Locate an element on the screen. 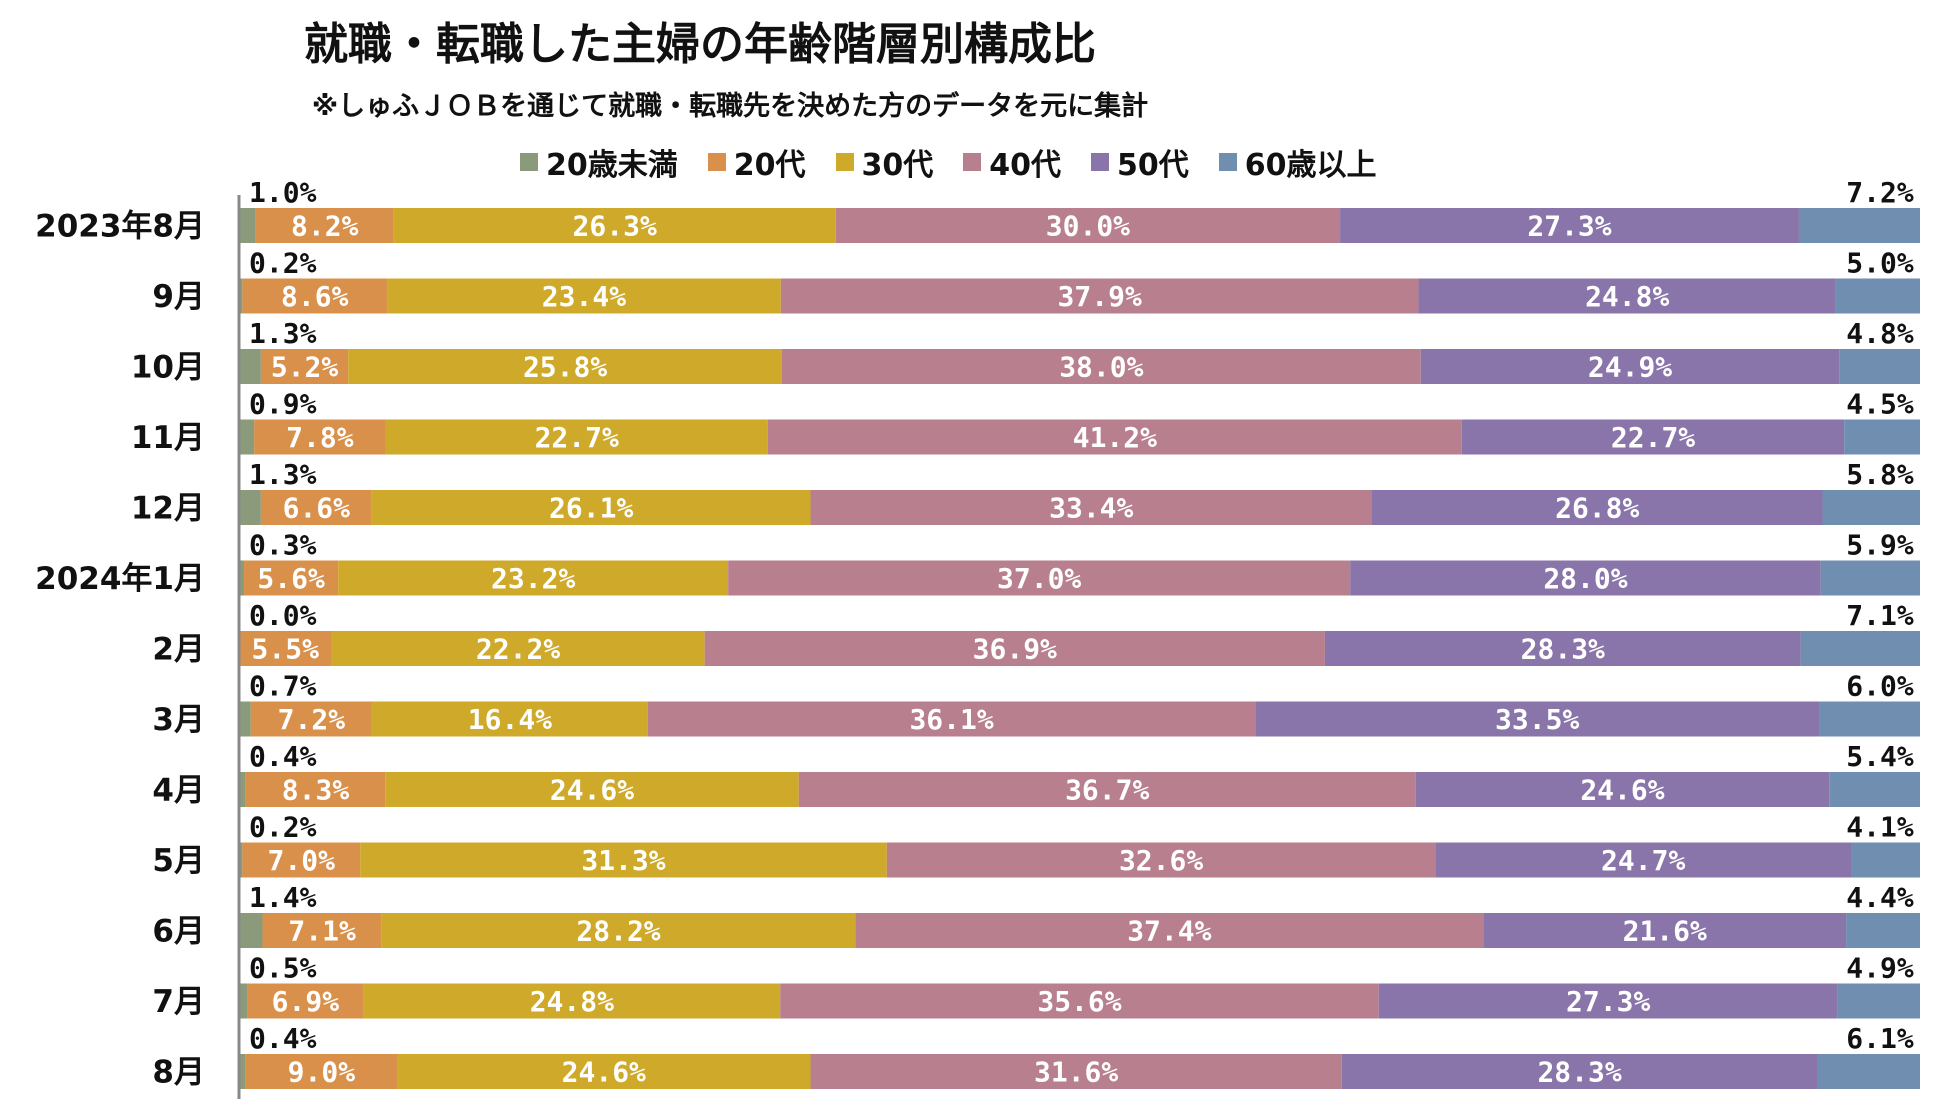 This screenshot has height=1100, width=1950. data-label: 32.6% is located at coordinates (1161, 860).